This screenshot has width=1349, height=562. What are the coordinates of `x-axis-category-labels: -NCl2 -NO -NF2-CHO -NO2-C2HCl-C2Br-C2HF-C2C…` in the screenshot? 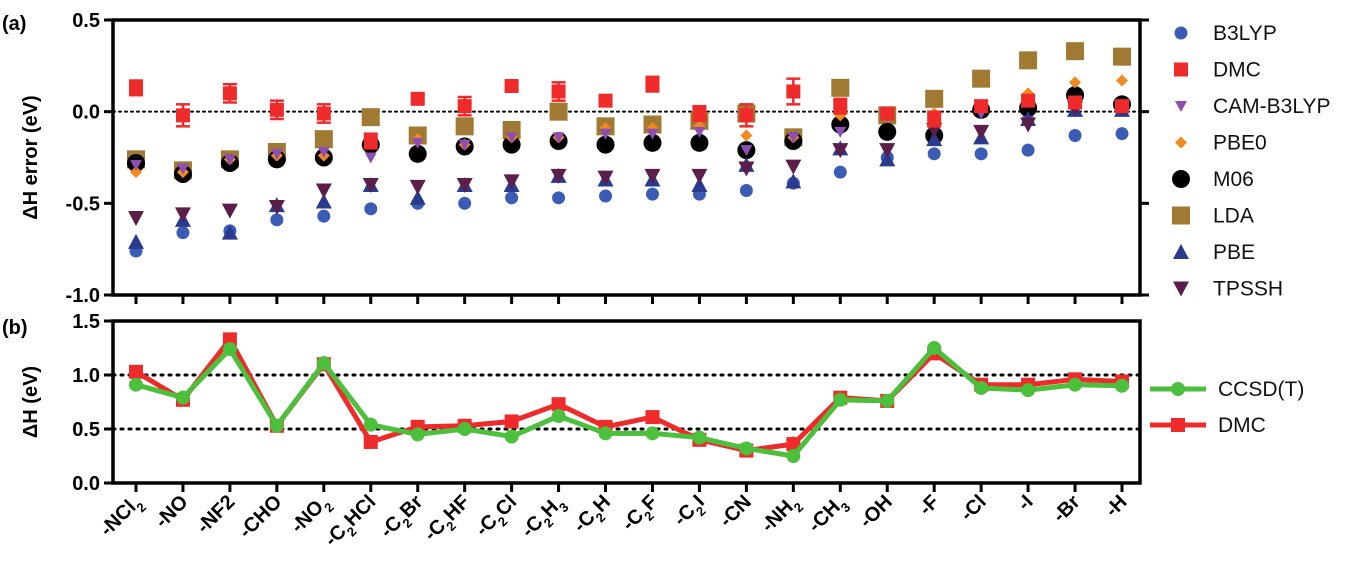 It's located at (614, 522).